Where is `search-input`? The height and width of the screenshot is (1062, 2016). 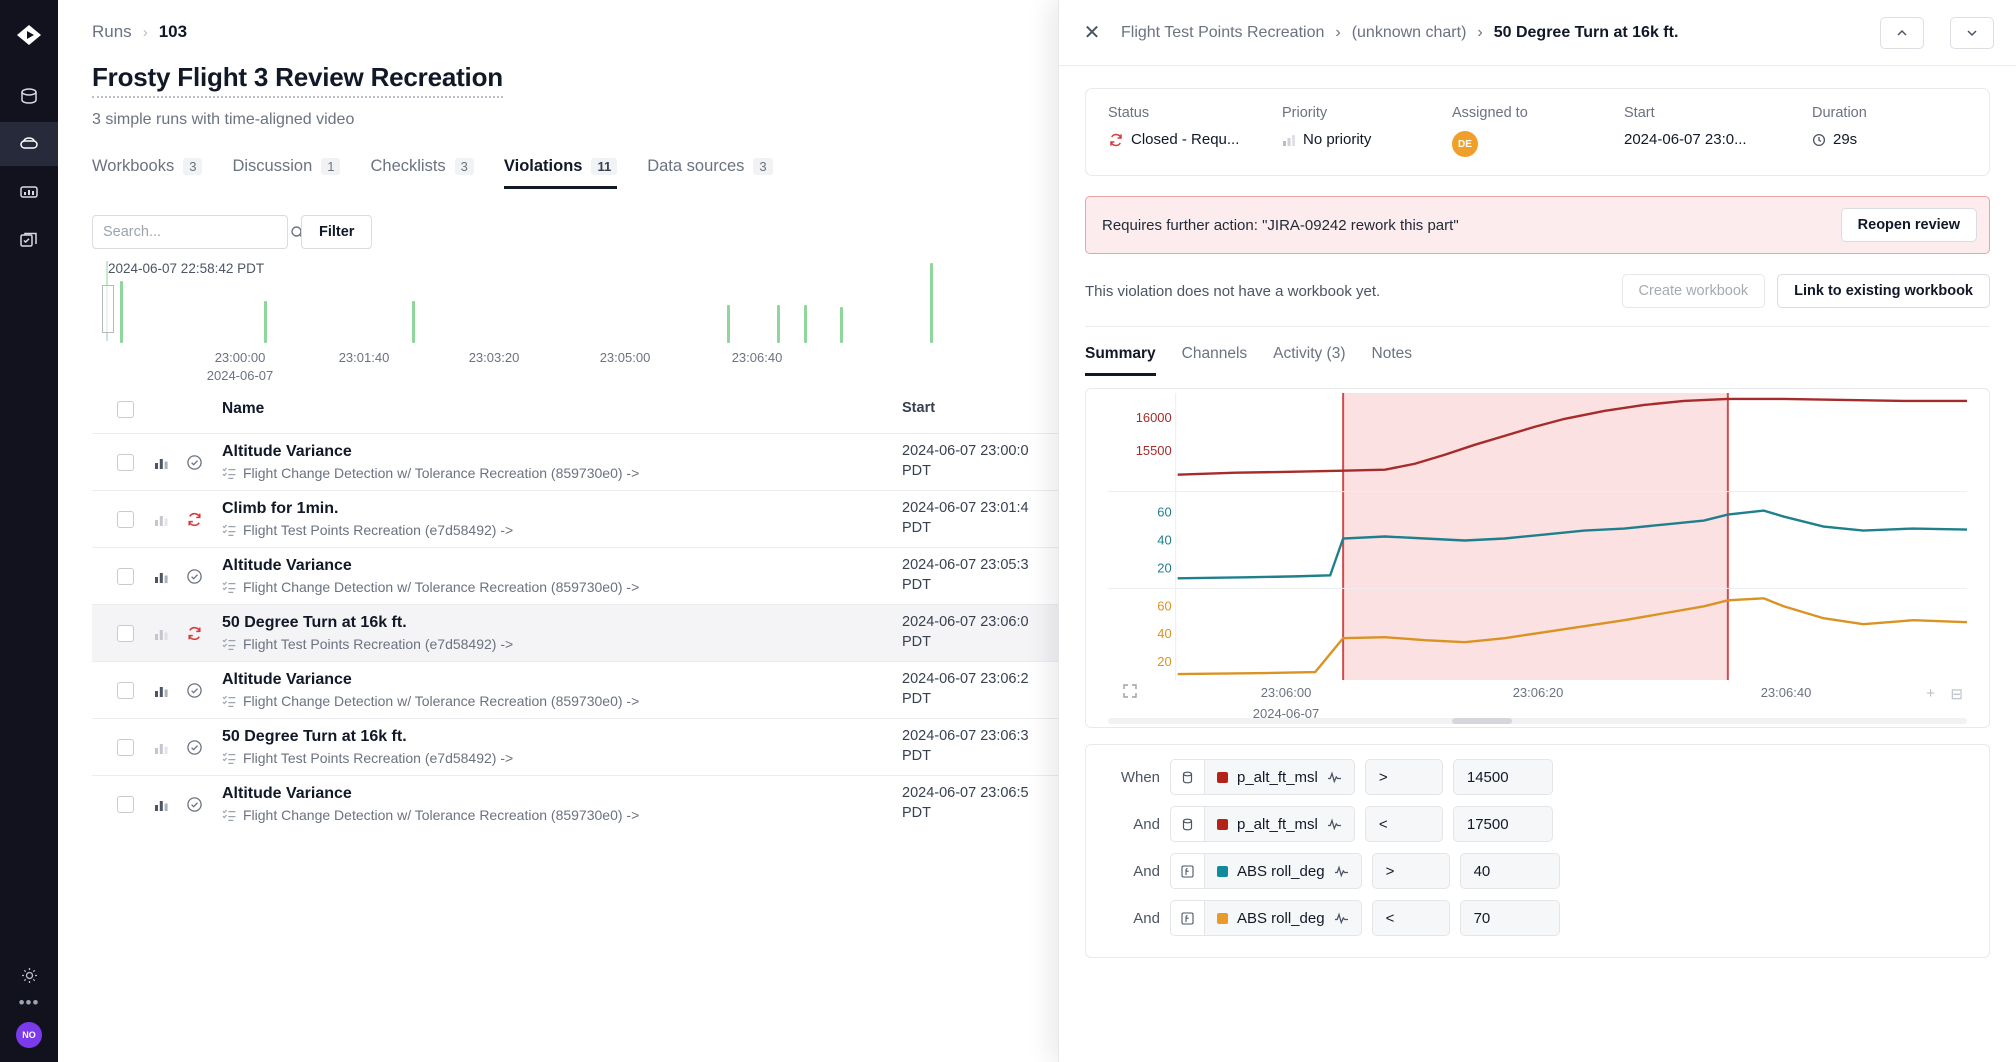 search-input is located at coordinates (196, 232).